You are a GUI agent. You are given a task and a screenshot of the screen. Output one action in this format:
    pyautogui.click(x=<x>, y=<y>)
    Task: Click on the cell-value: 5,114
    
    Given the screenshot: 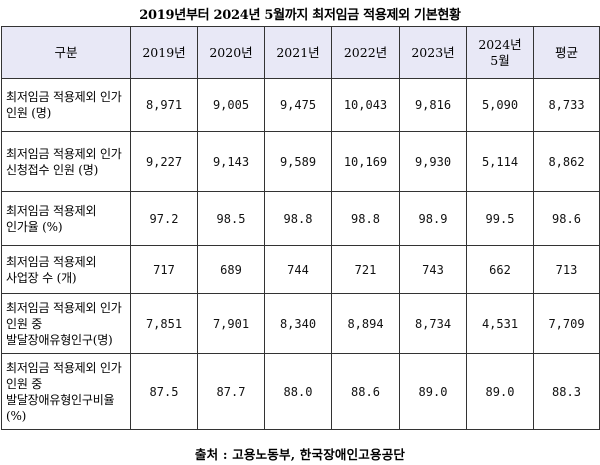 What is the action you would take?
    pyautogui.click(x=500, y=161)
    